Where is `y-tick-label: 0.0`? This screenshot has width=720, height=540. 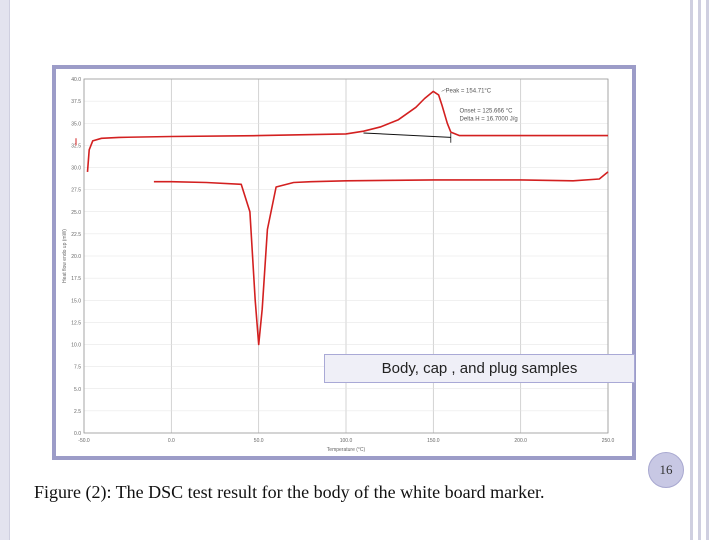
y-tick-label: 0.0 is located at coordinates (77, 434).